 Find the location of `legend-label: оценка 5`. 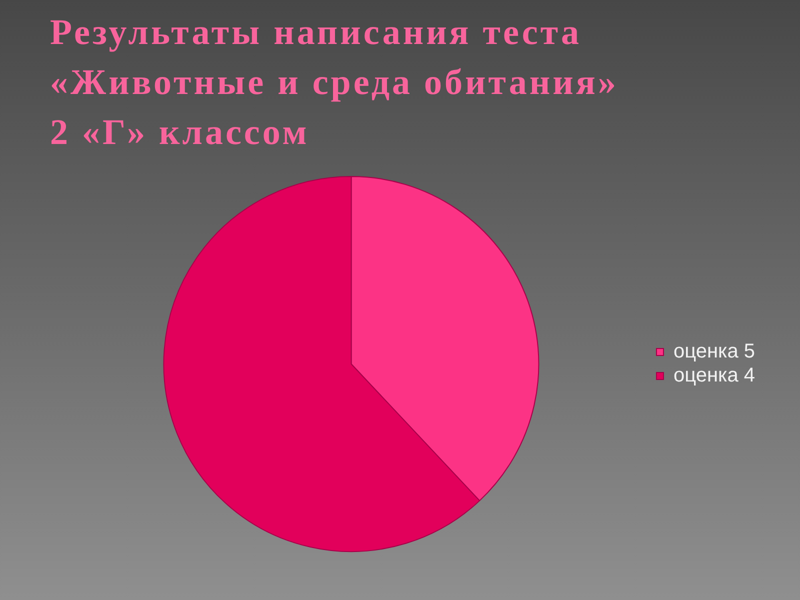

legend-label: оценка 5 is located at coordinates (714, 351).